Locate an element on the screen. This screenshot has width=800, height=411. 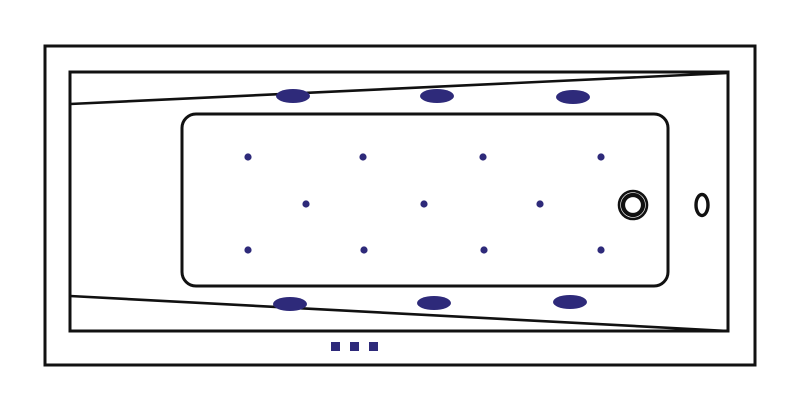
rim-jet-top-left is located at coordinates (293, 96).